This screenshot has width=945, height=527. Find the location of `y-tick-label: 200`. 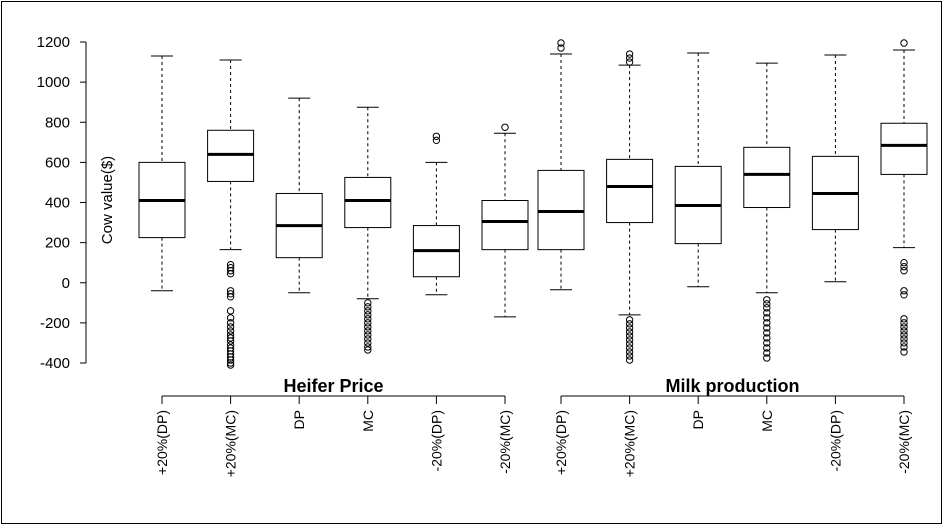

y-tick-label: 200 is located at coordinates (57, 243).